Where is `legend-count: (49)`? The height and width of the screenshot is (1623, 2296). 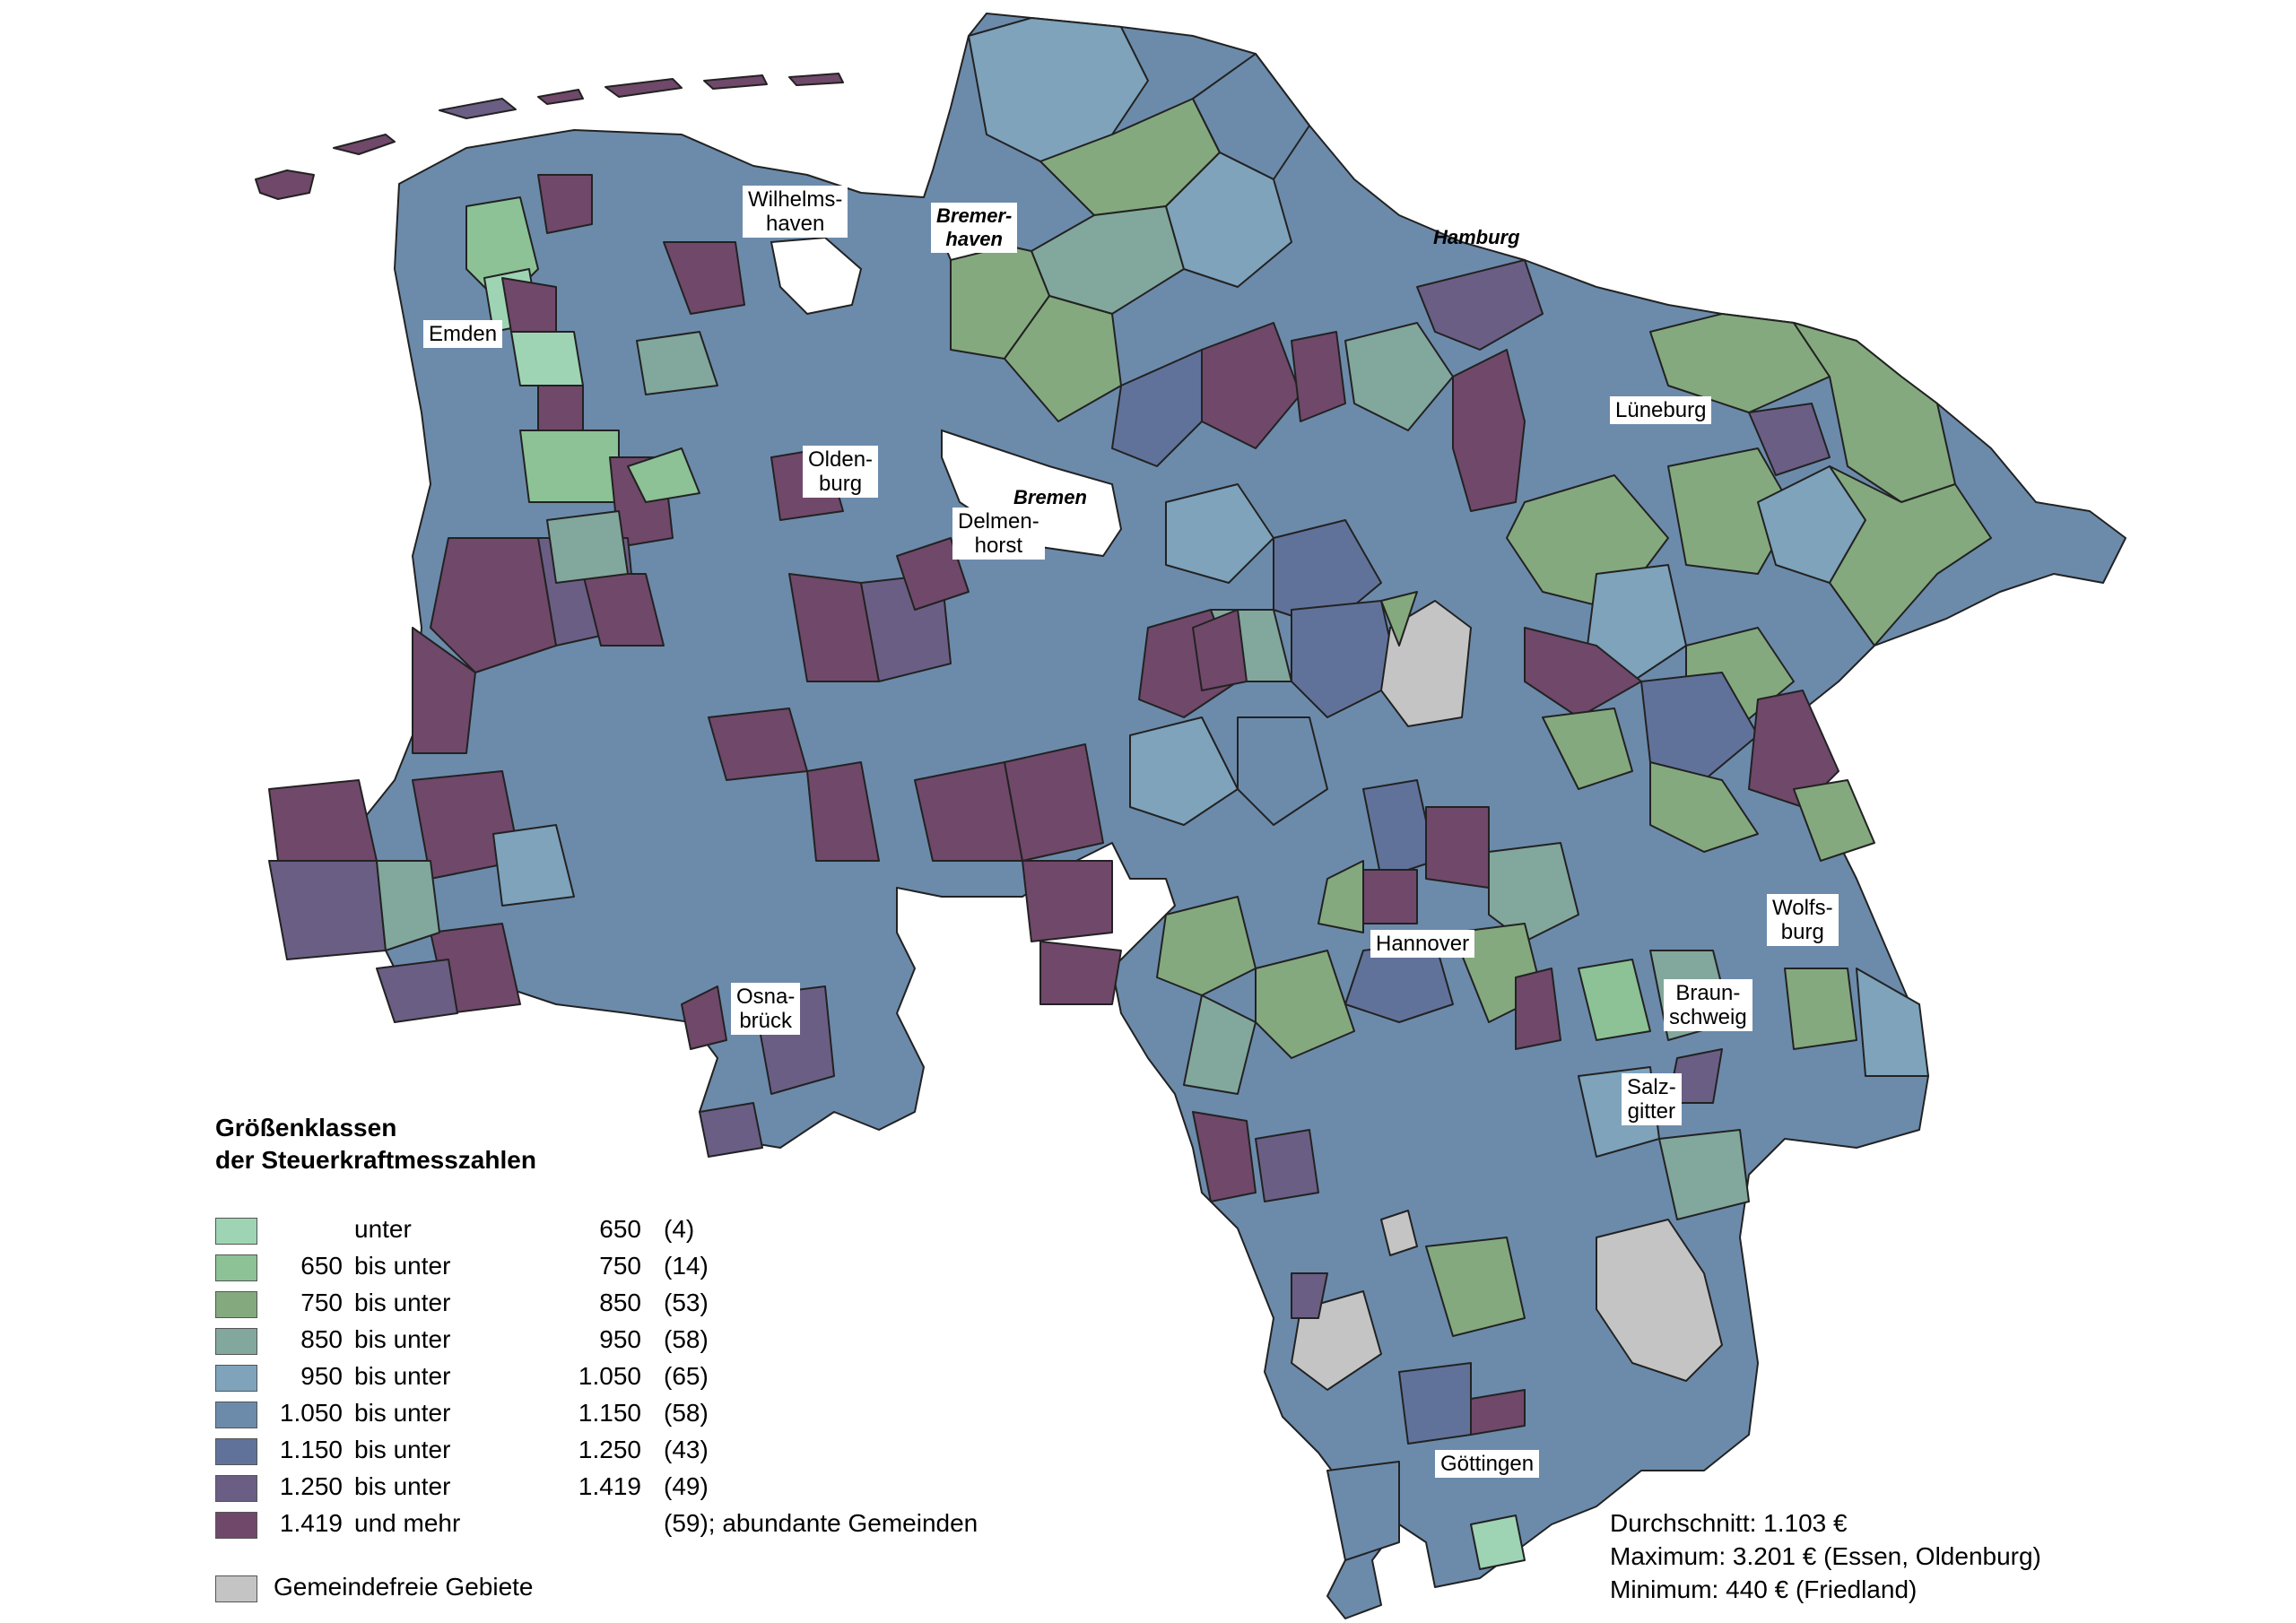
legend-count: (49) is located at coordinates (686, 1486).